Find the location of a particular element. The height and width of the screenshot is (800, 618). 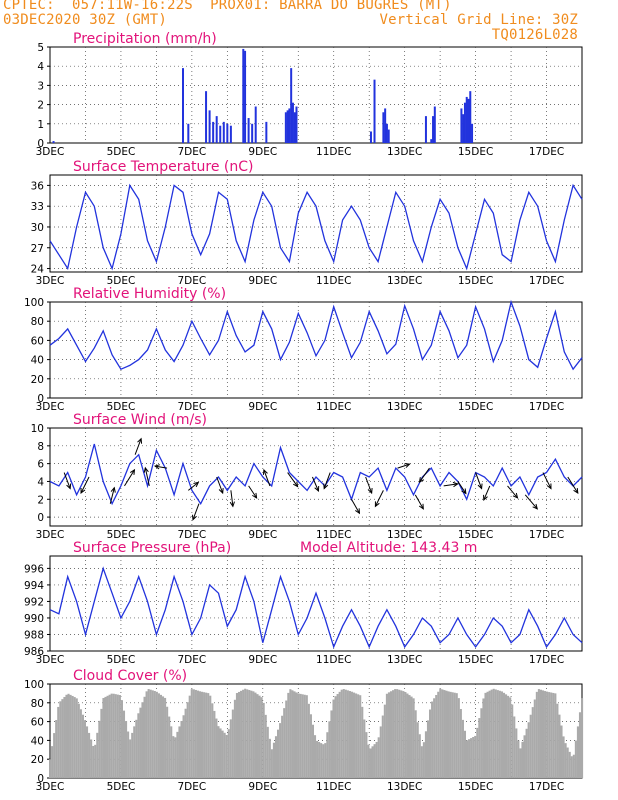

panel-title: Relative Humidity (%) is located at coordinates (149, 294).